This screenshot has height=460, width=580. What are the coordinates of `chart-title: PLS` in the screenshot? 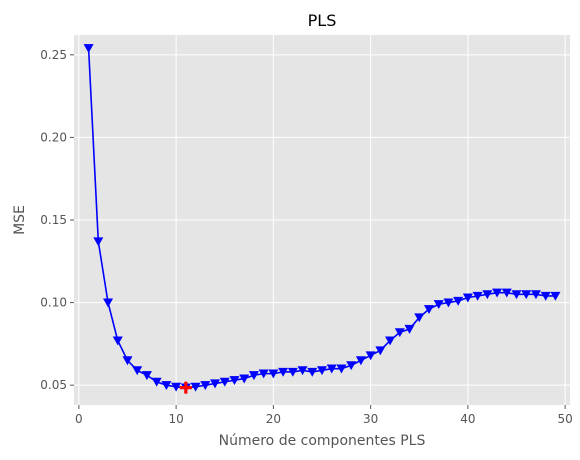 It's located at (322, 20).